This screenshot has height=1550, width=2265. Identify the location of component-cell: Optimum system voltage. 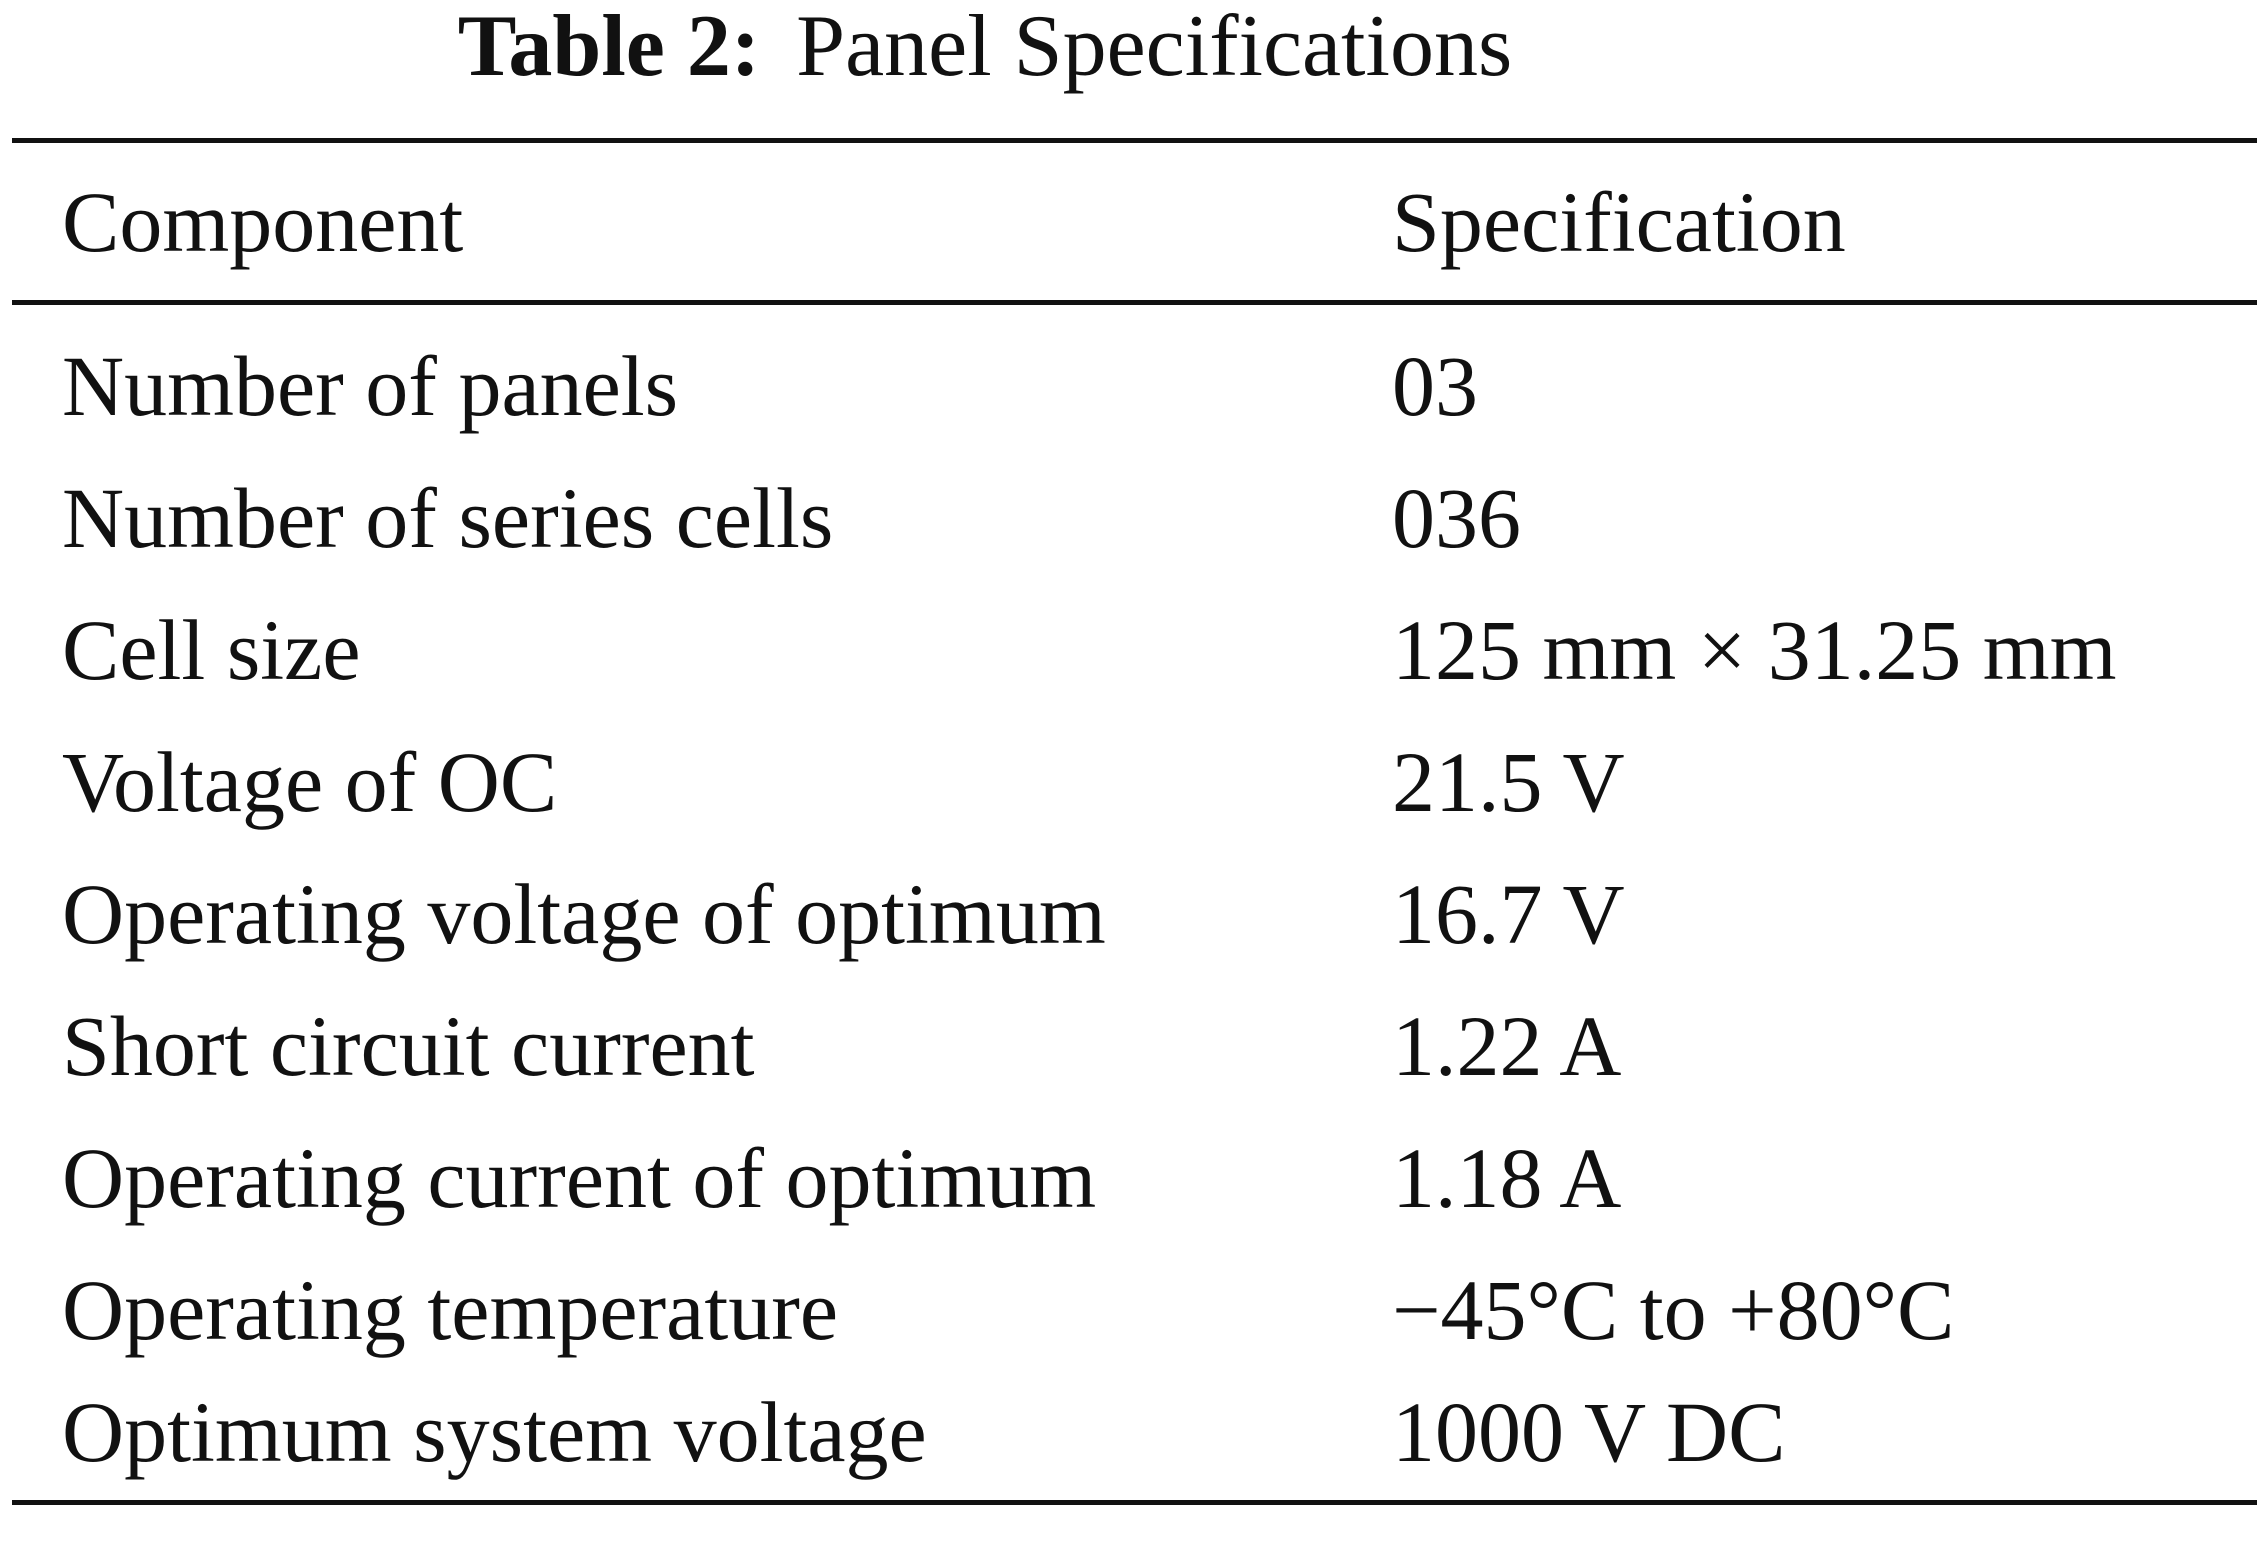
(494, 1432).